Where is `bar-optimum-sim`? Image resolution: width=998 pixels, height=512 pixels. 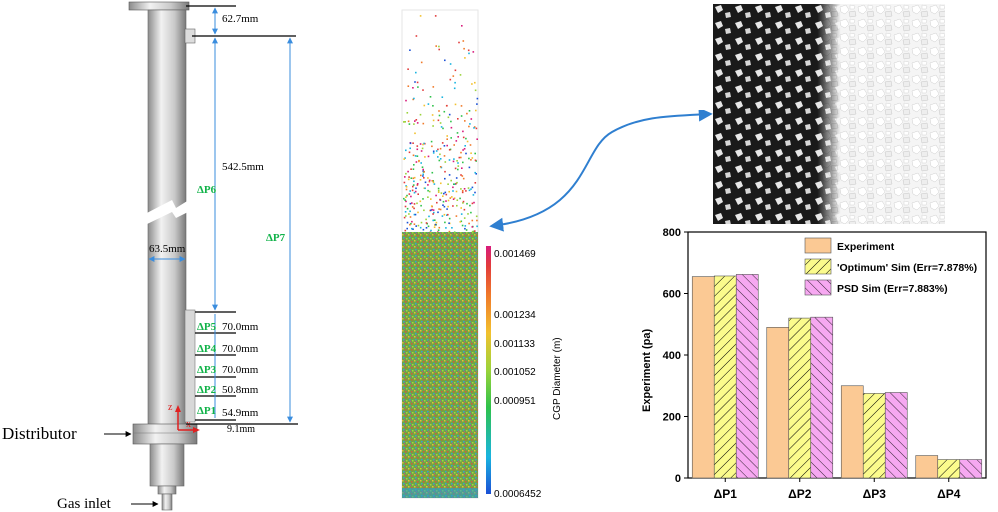 bar-optimum-sim is located at coordinates (874, 436).